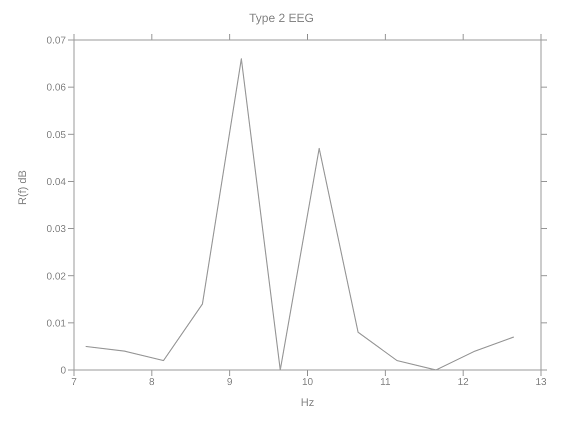 This screenshot has width=563, height=424. What do you see at coordinates (541, 382) in the screenshot?
I see `x-tick-label: 13` at bounding box center [541, 382].